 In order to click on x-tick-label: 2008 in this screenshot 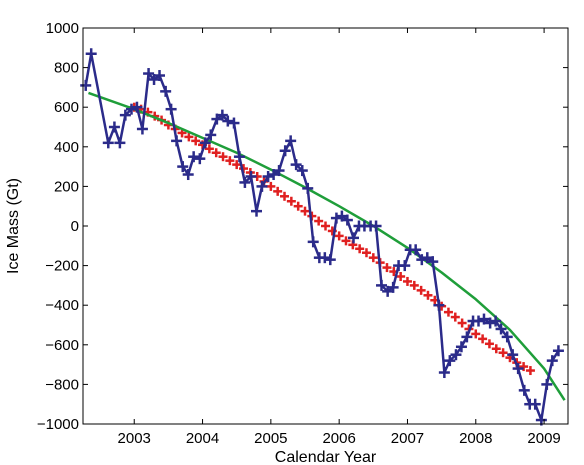, I will do `click(475, 438)`.